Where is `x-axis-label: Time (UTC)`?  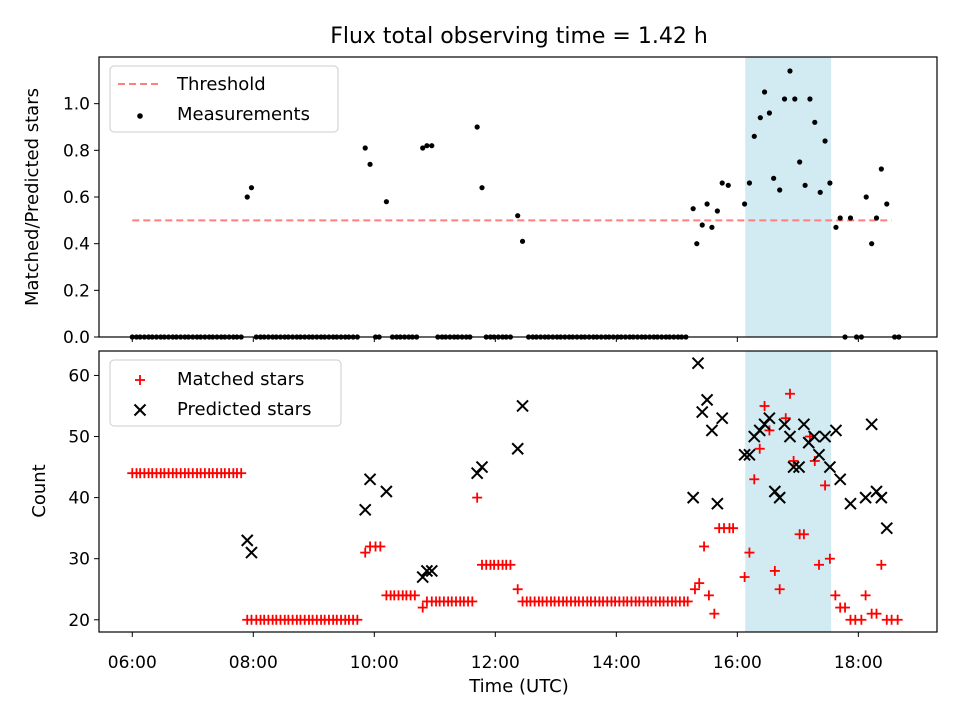
x-axis-label: Time (UTC) is located at coordinates (518, 686).